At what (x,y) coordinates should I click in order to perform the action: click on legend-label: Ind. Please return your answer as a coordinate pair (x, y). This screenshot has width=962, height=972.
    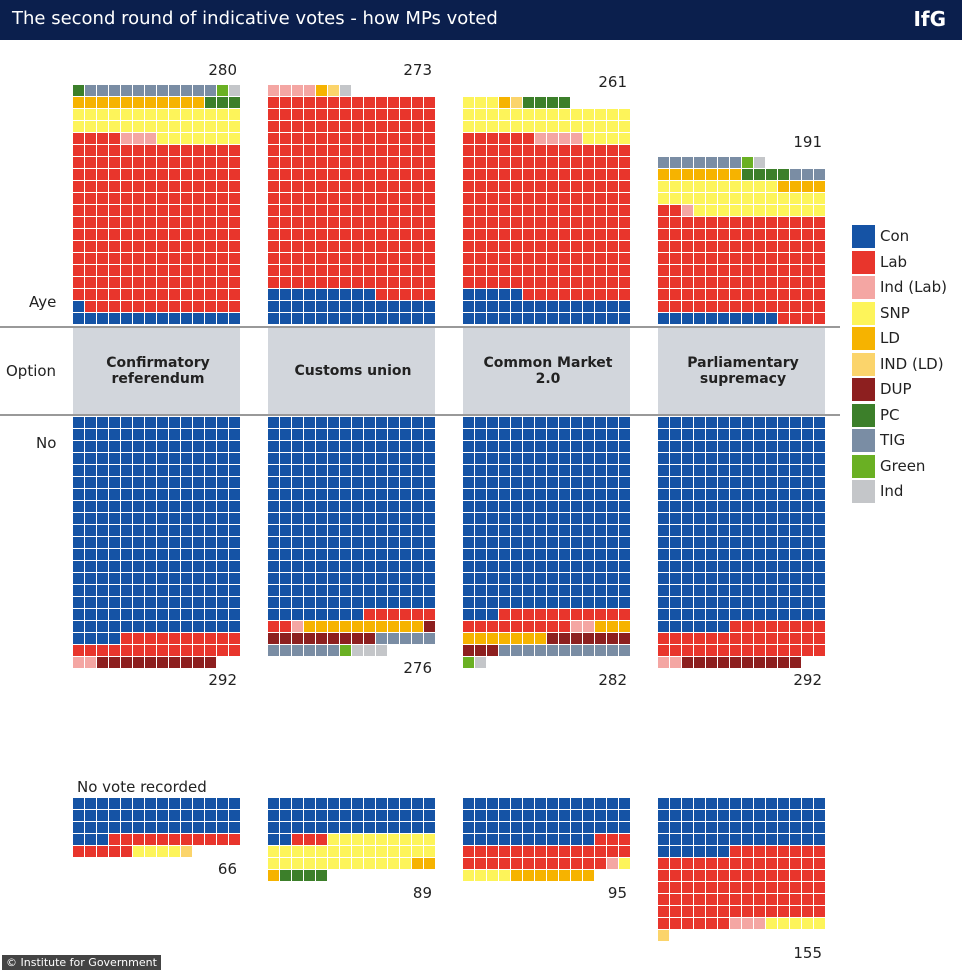
    Looking at the image, I should click on (892, 491).